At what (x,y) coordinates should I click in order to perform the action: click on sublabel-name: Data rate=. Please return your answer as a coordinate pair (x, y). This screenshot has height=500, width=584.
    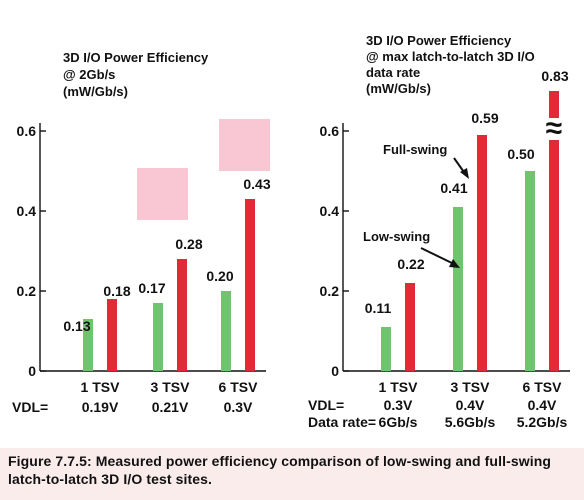
    Looking at the image, I should click on (342, 422).